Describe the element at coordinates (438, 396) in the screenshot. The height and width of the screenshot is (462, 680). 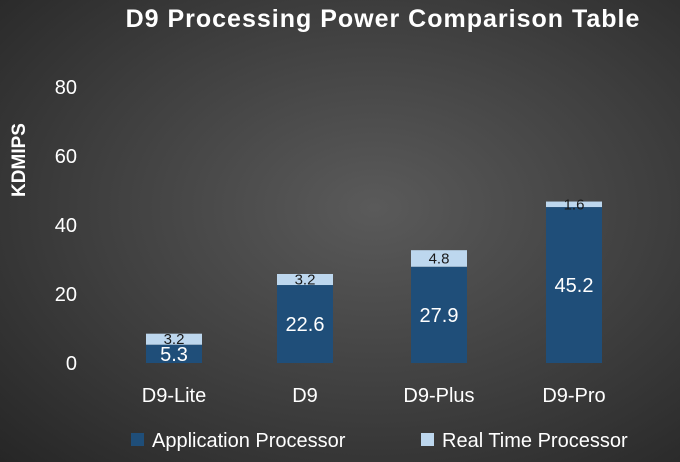
I see `x-tick-label: D9-Plus` at that location.